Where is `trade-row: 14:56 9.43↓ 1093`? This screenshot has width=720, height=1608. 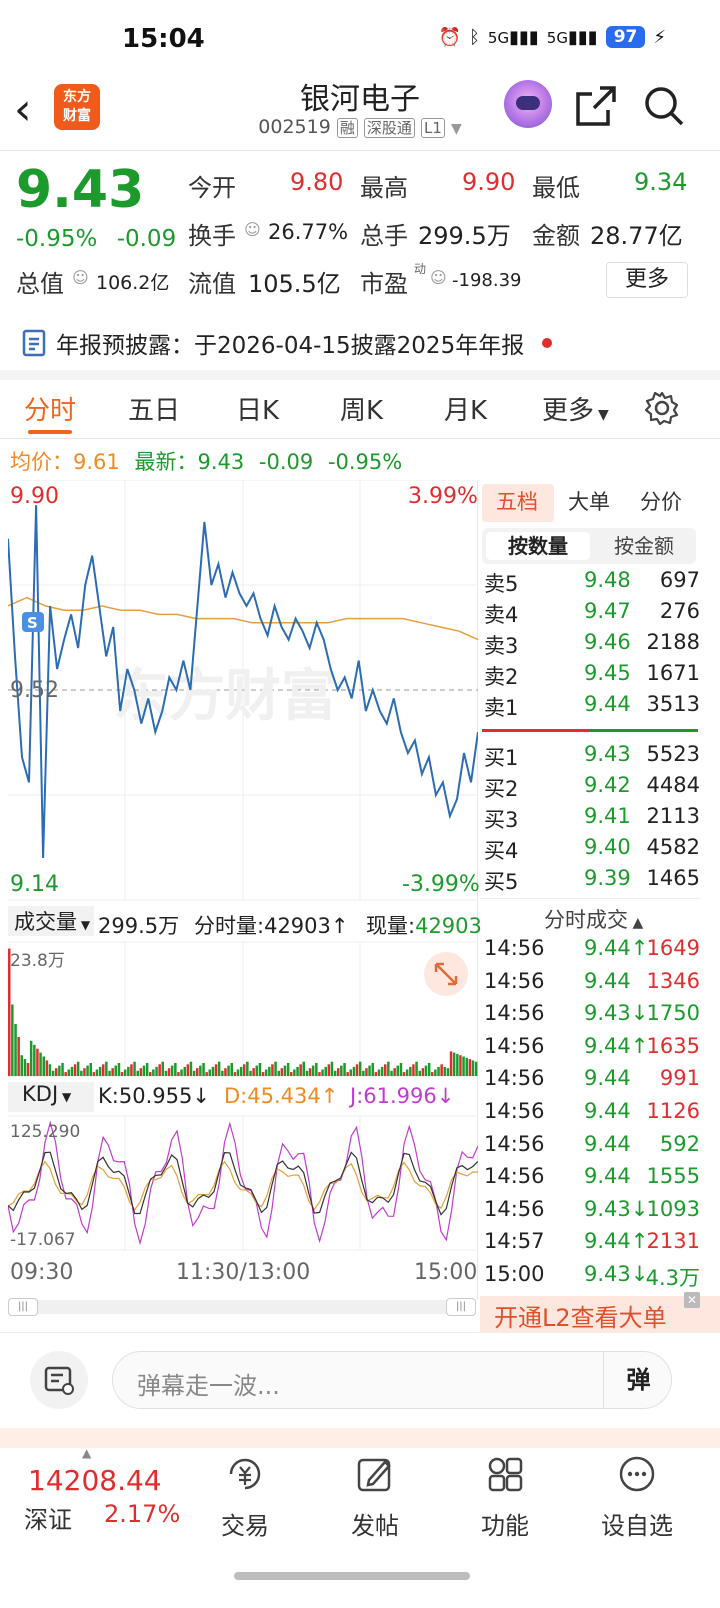
trade-row: 14:56 9.43↓ 1093 is located at coordinates (590, 1213).